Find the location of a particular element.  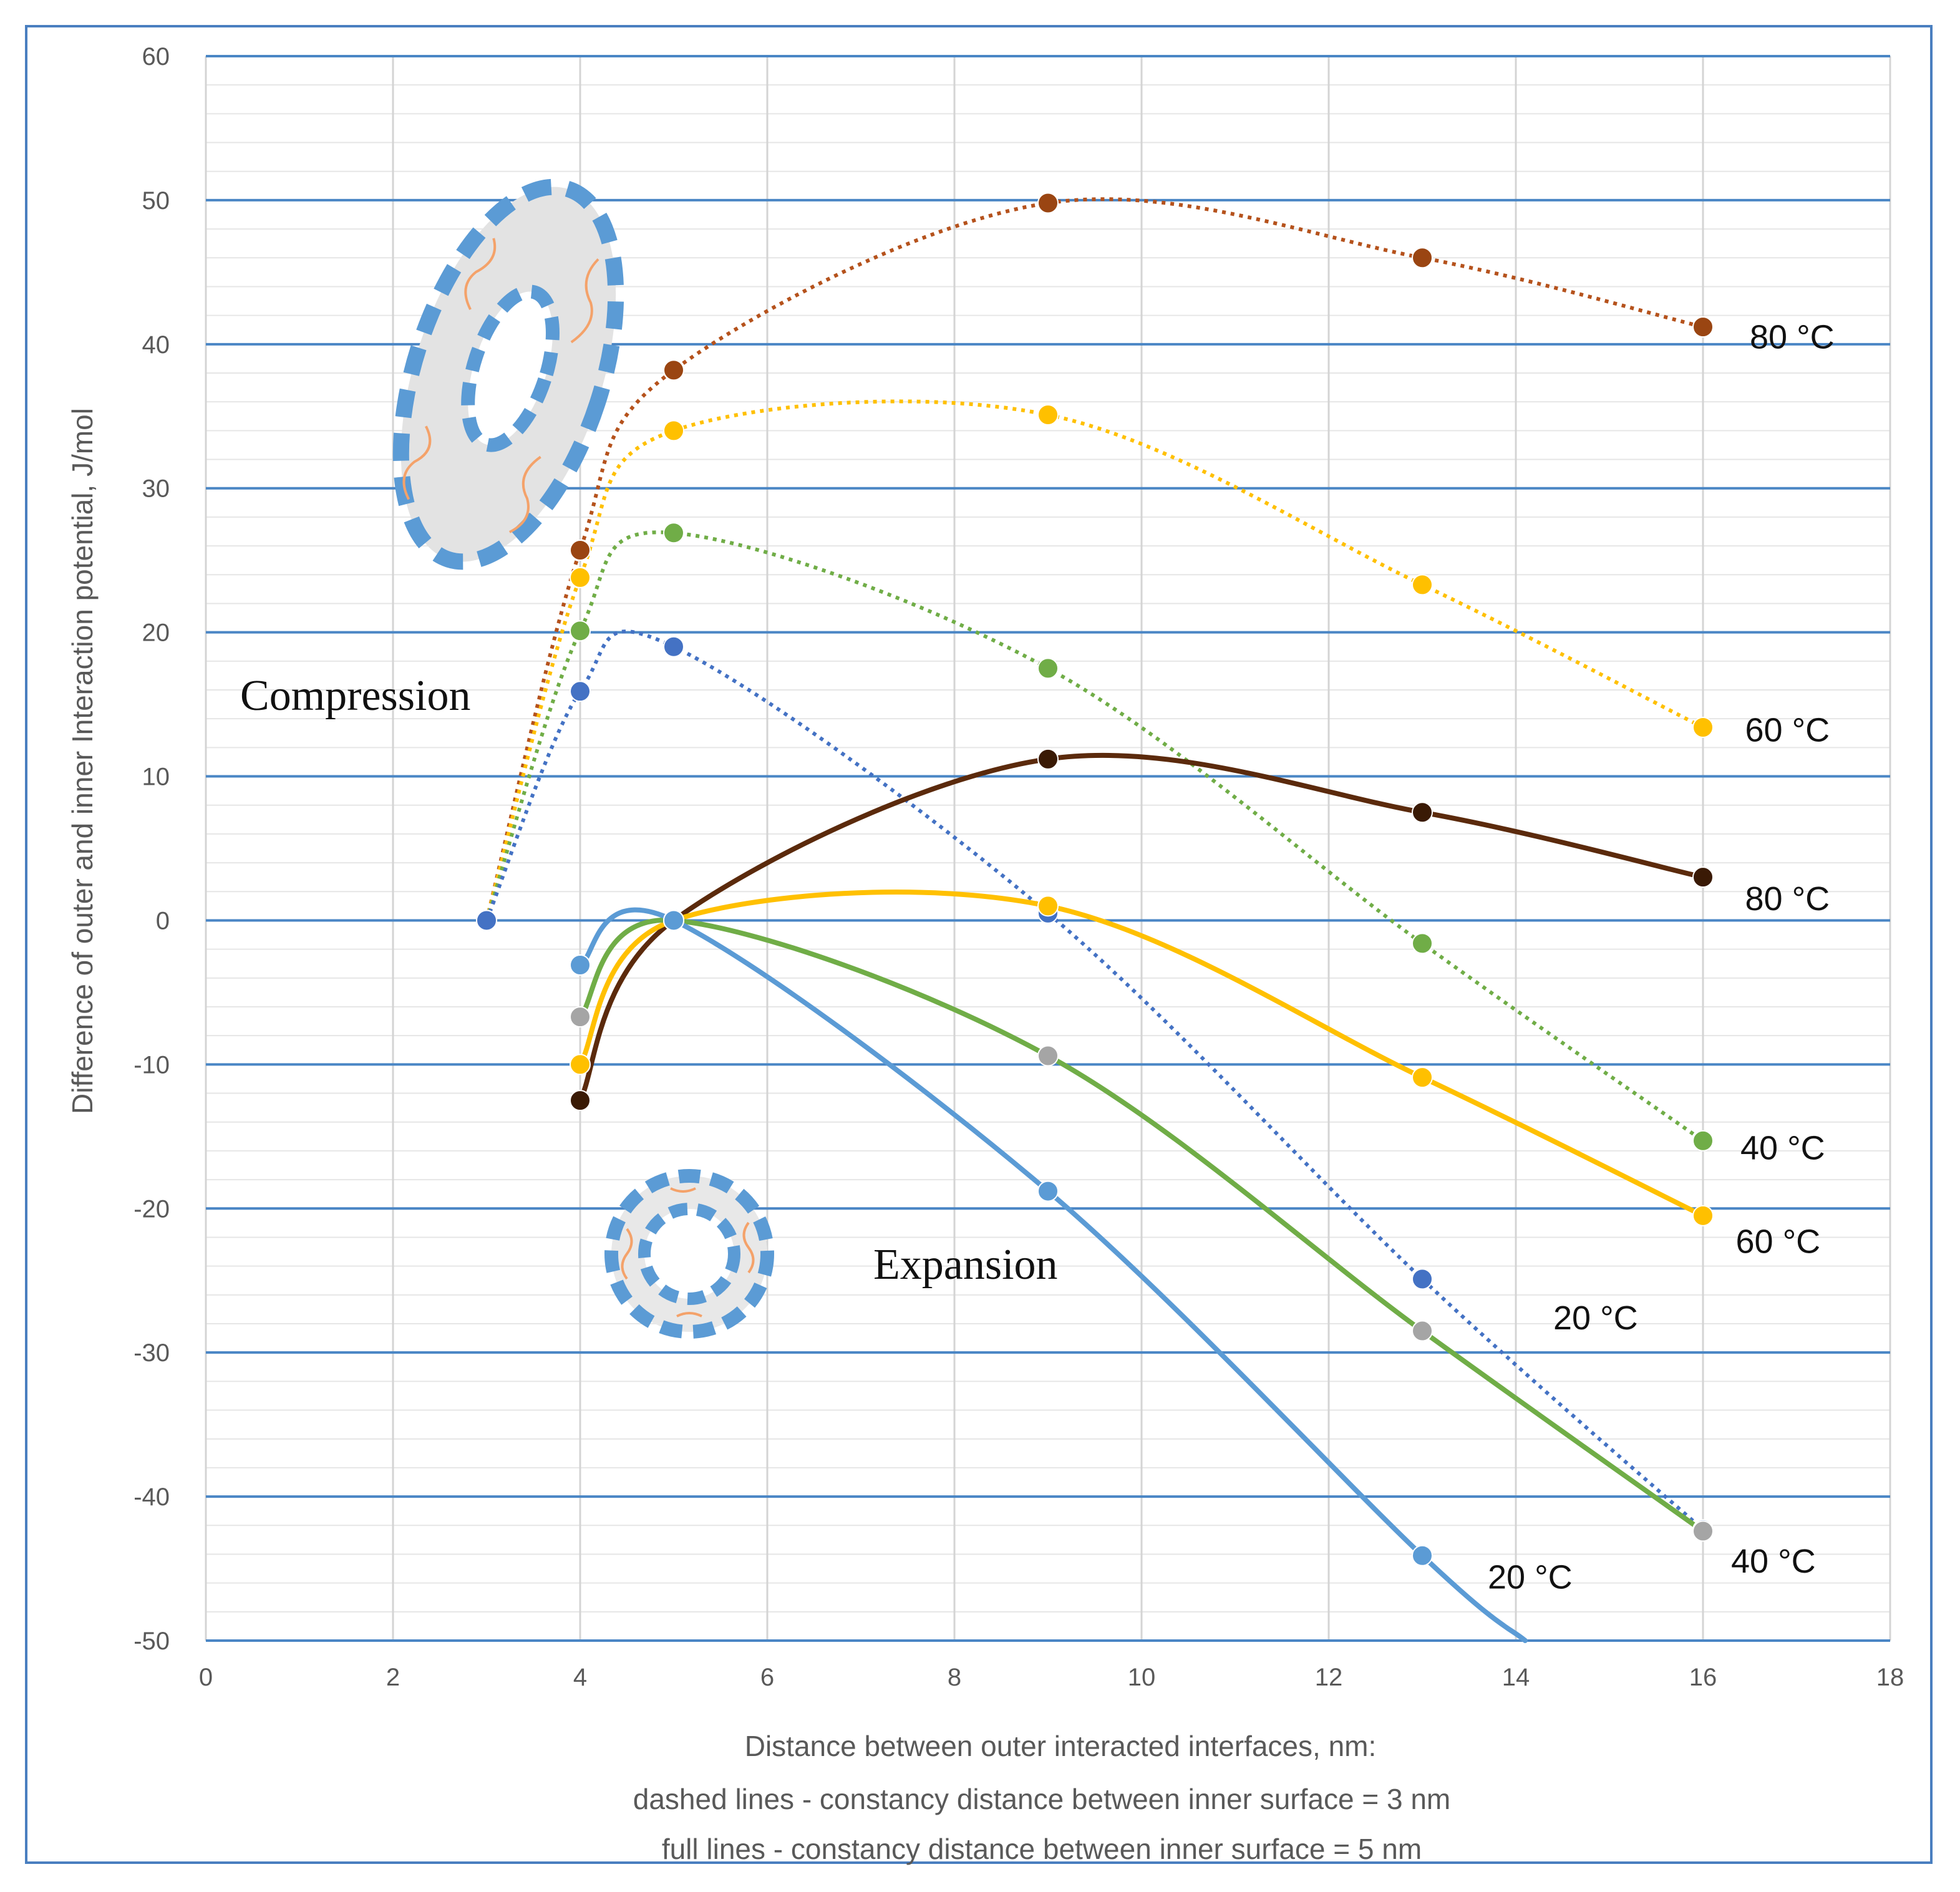

y-tick-label: 40 is located at coordinates (156, 345).